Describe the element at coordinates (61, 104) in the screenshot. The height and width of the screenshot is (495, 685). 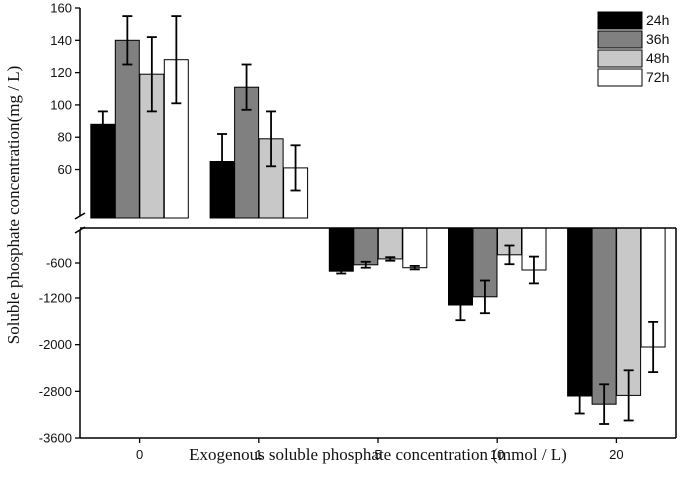
I see `y-tick-100-label: 100` at that location.